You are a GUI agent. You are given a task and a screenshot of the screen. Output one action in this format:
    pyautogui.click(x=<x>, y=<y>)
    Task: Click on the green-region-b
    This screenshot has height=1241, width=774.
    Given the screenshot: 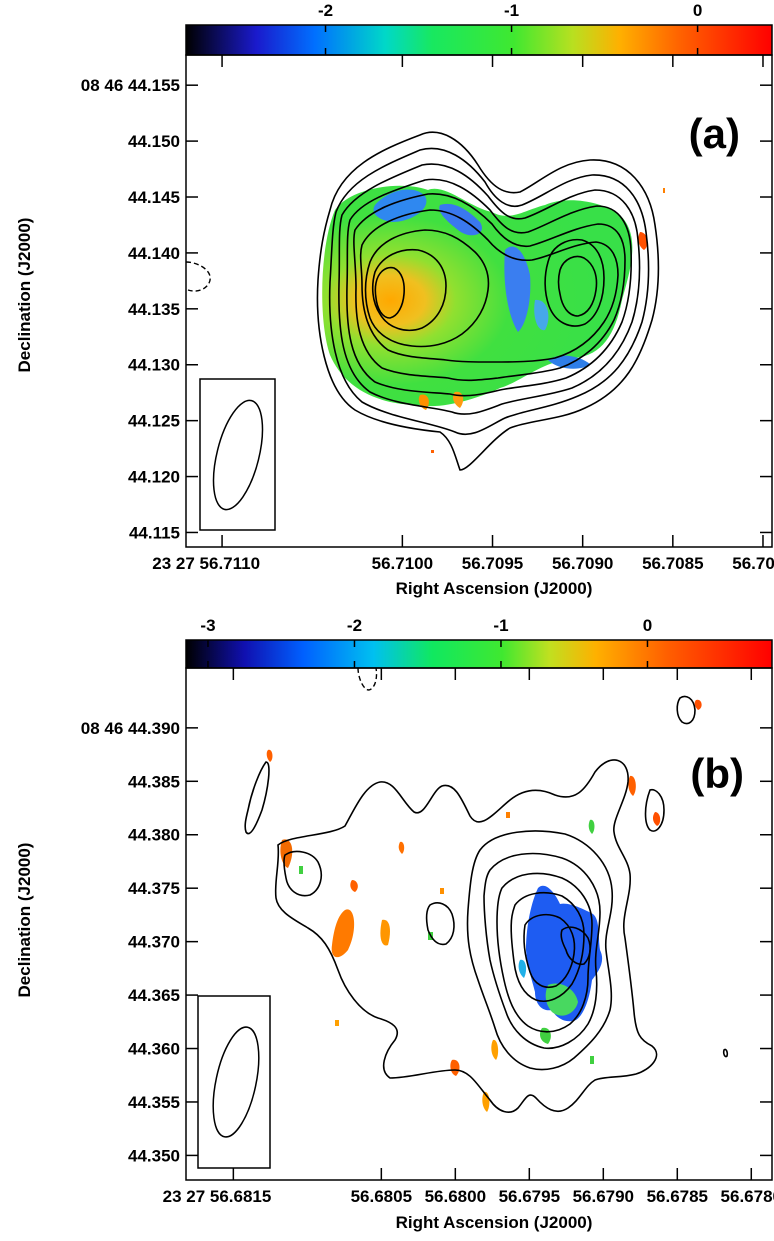 What is the action you would take?
    pyautogui.click(x=561, y=999)
    